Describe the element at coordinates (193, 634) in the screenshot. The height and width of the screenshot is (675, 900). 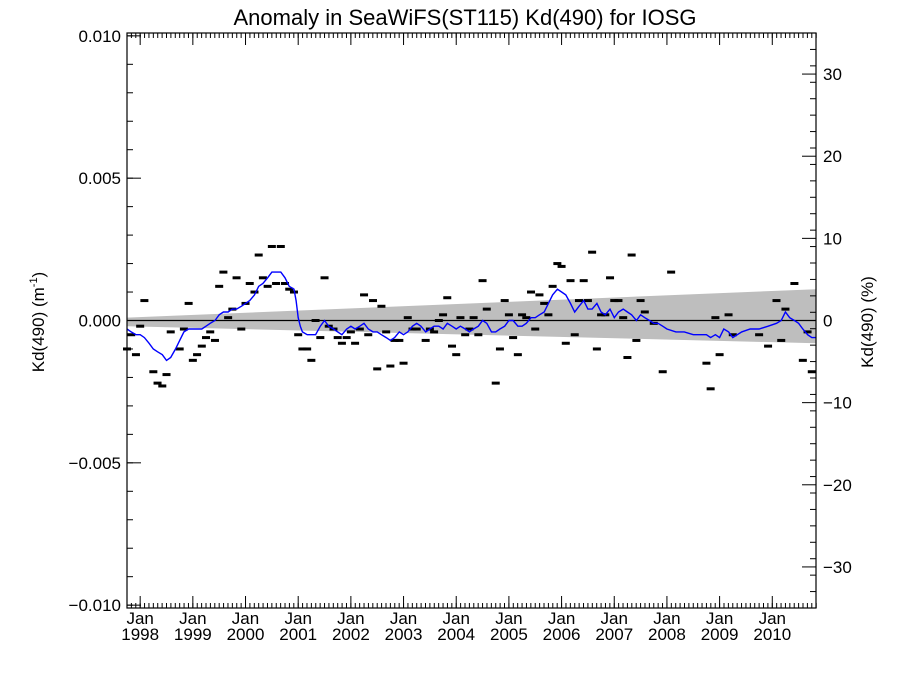
I see `x-tick-year: 1999` at that location.